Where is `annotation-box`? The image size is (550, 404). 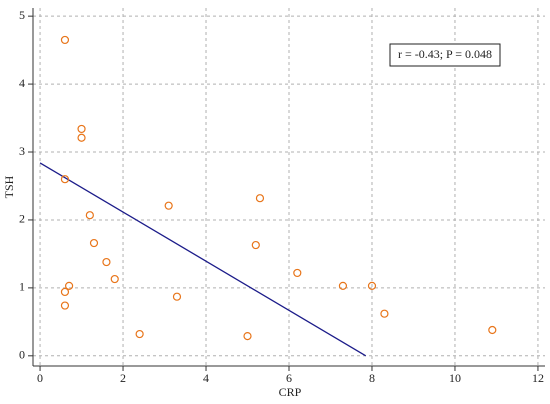 annotation-box is located at coordinates (445, 55).